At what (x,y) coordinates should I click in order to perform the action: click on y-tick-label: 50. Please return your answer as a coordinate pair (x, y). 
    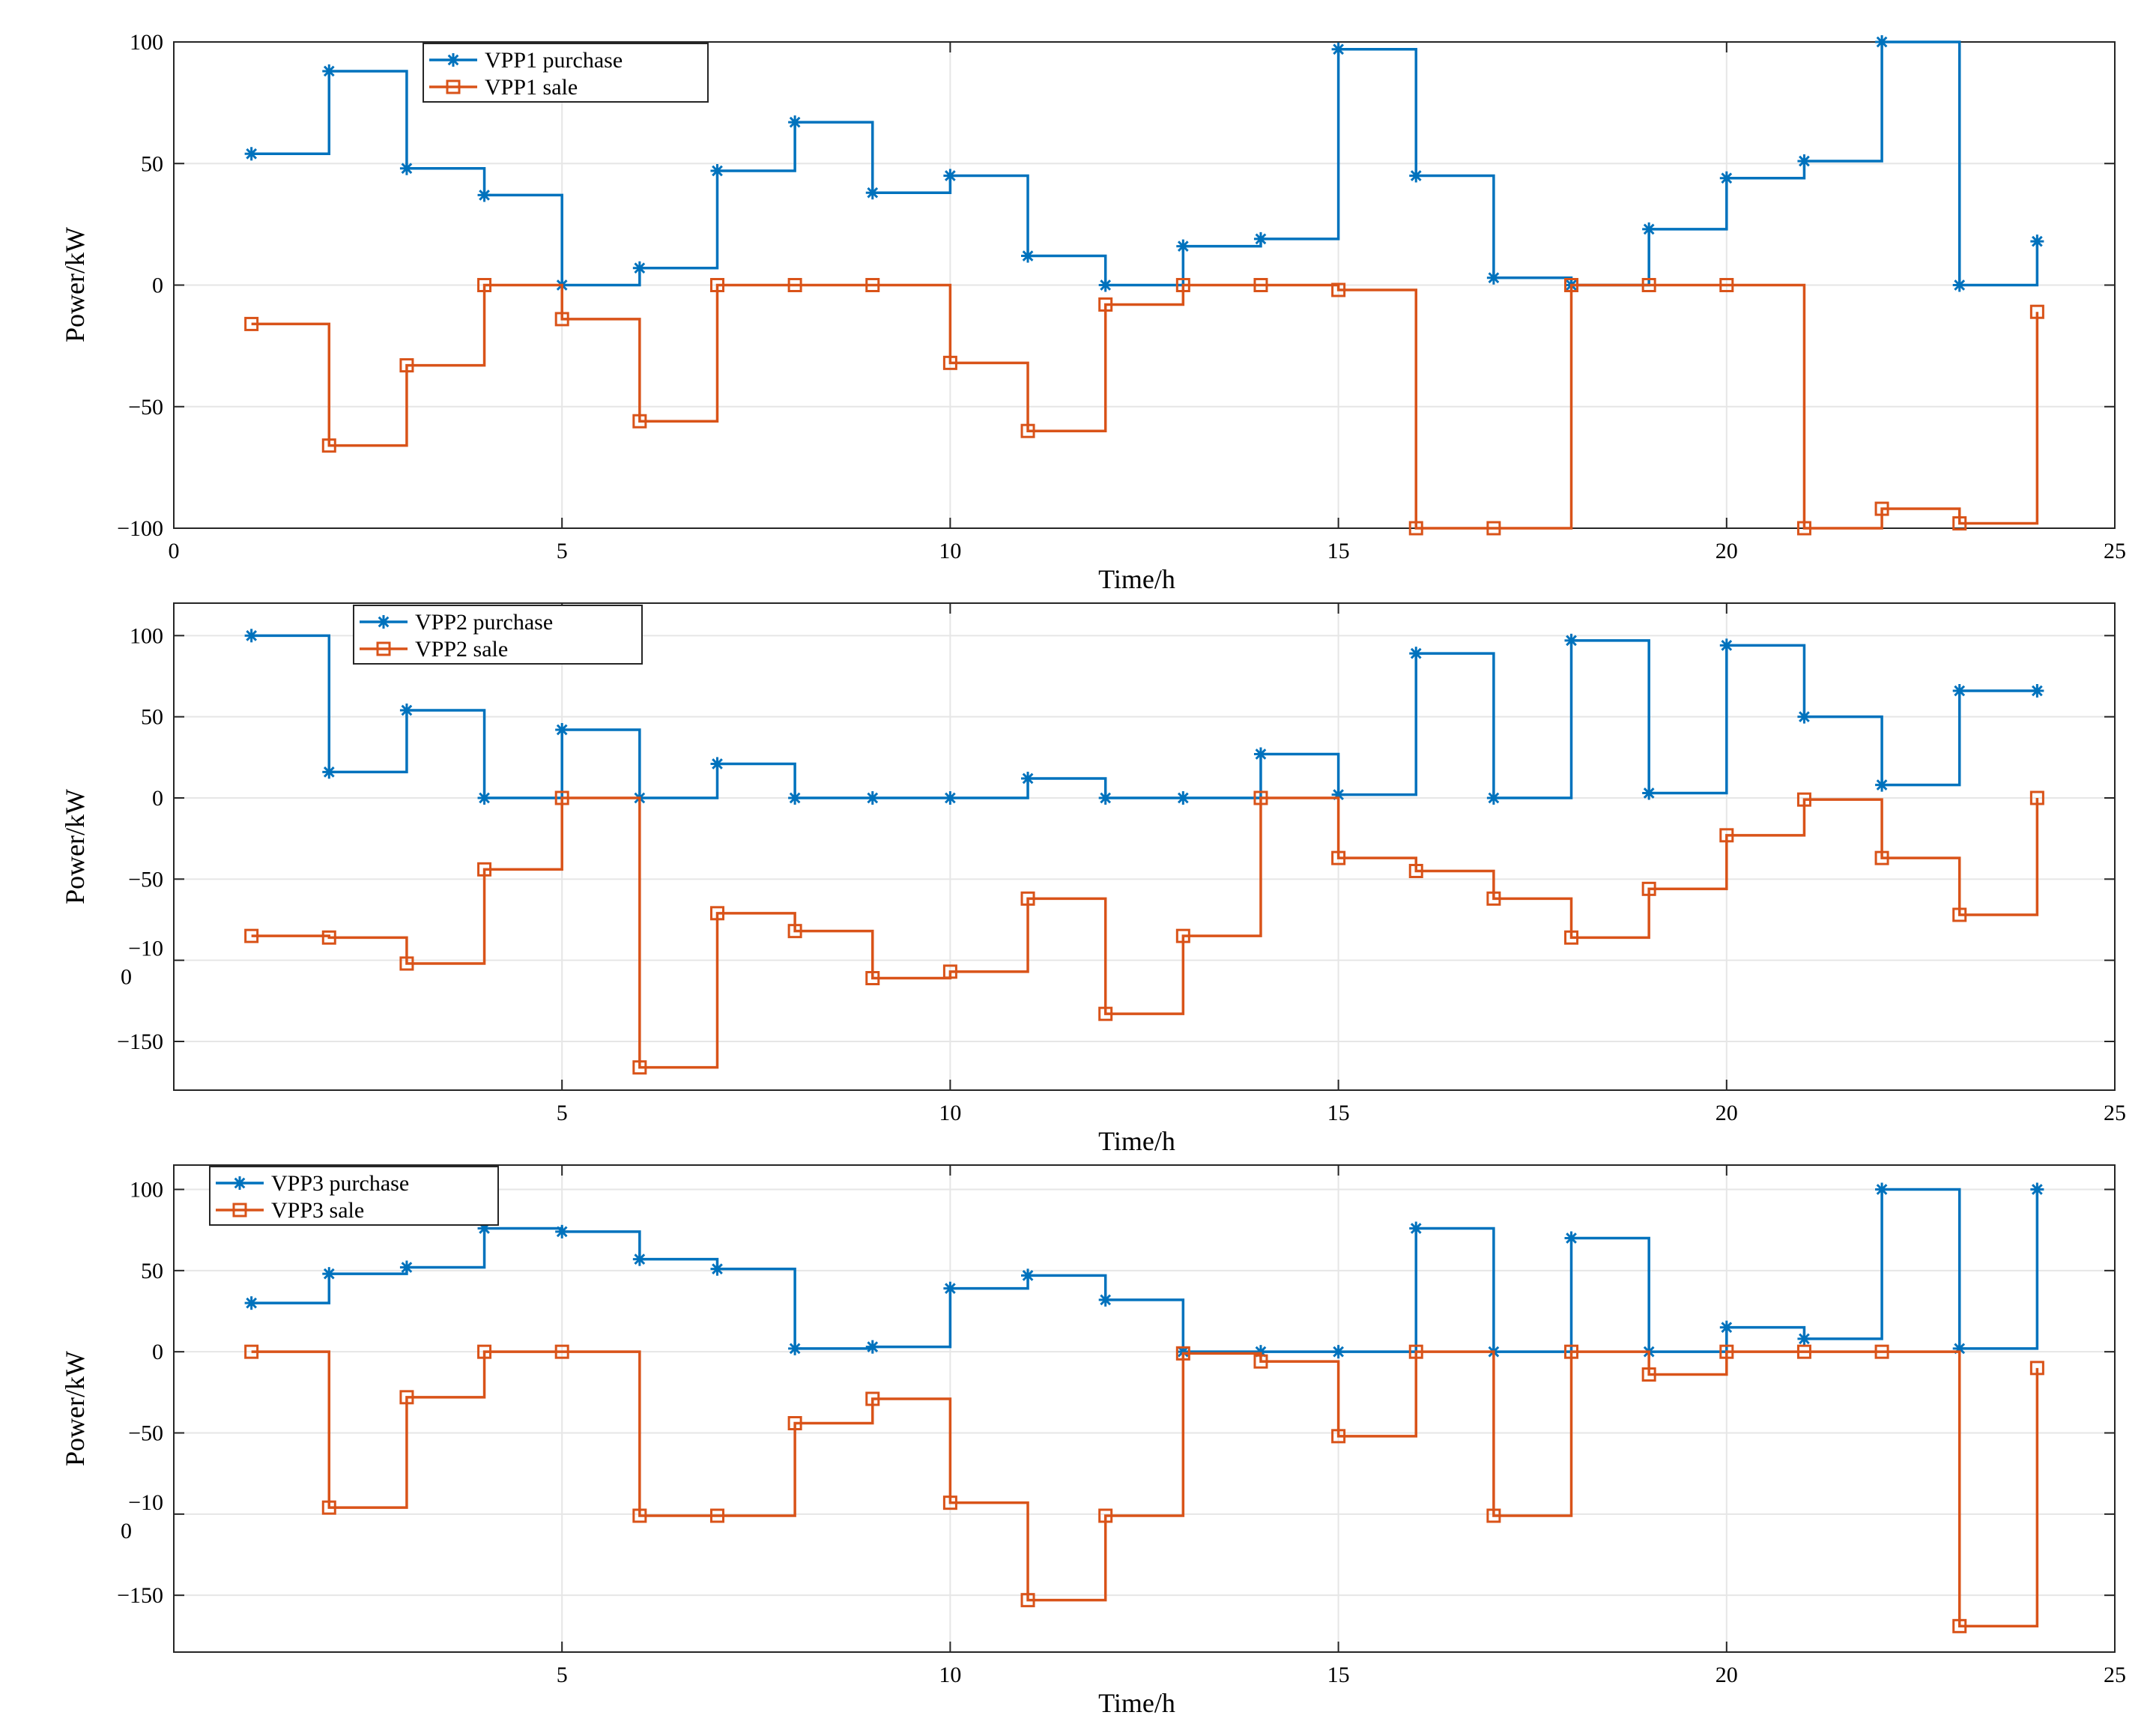
    Looking at the image, I should click on (152, 163).